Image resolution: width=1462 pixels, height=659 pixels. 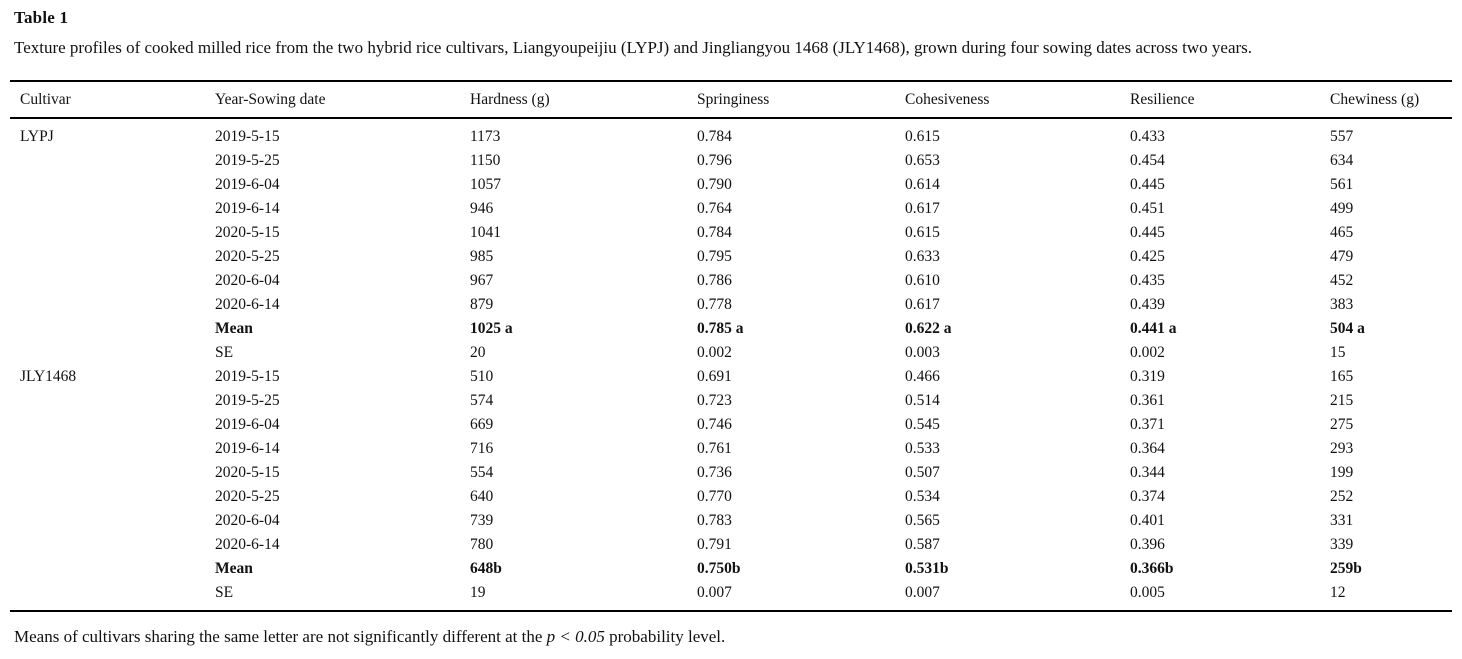 What do you see at coordinates (1342, 520) in the screenshot?
I see `cell-chewiness: 331` at bounding box center [1342, 520].